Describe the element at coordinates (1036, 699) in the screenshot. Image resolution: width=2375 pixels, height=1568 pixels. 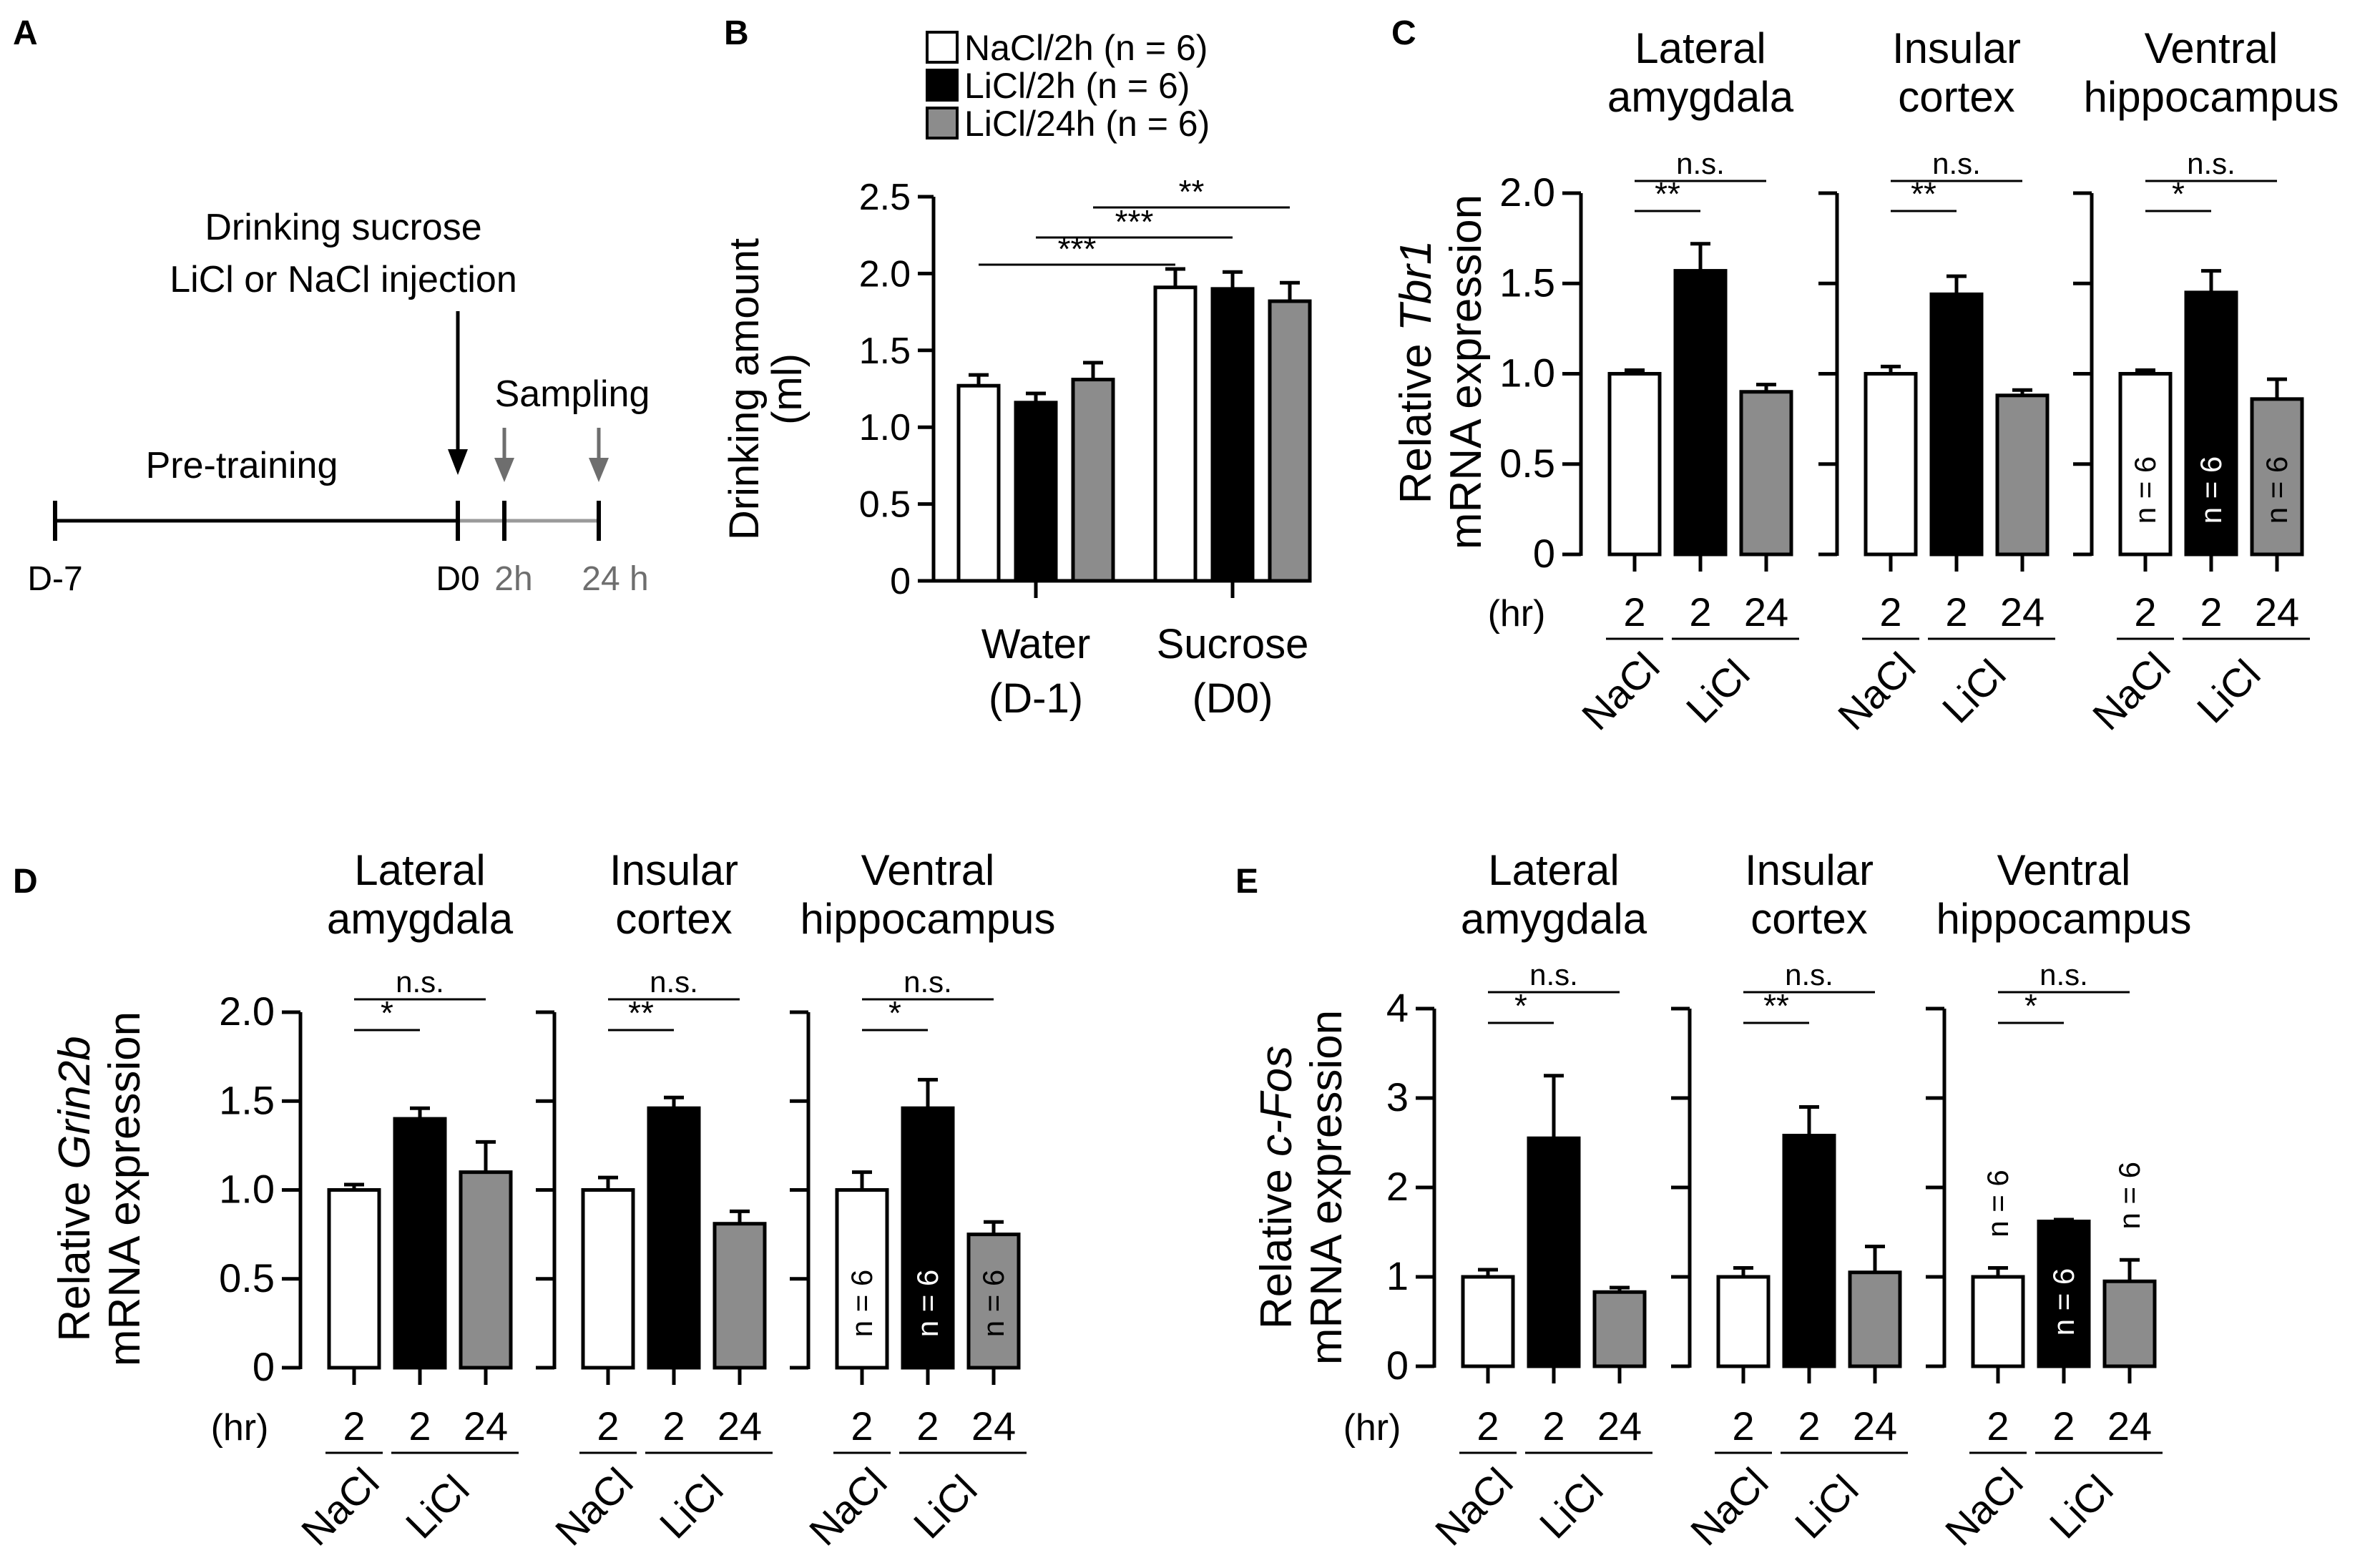
I see `panel-b-category-sublabel: (D-1)` at that location.